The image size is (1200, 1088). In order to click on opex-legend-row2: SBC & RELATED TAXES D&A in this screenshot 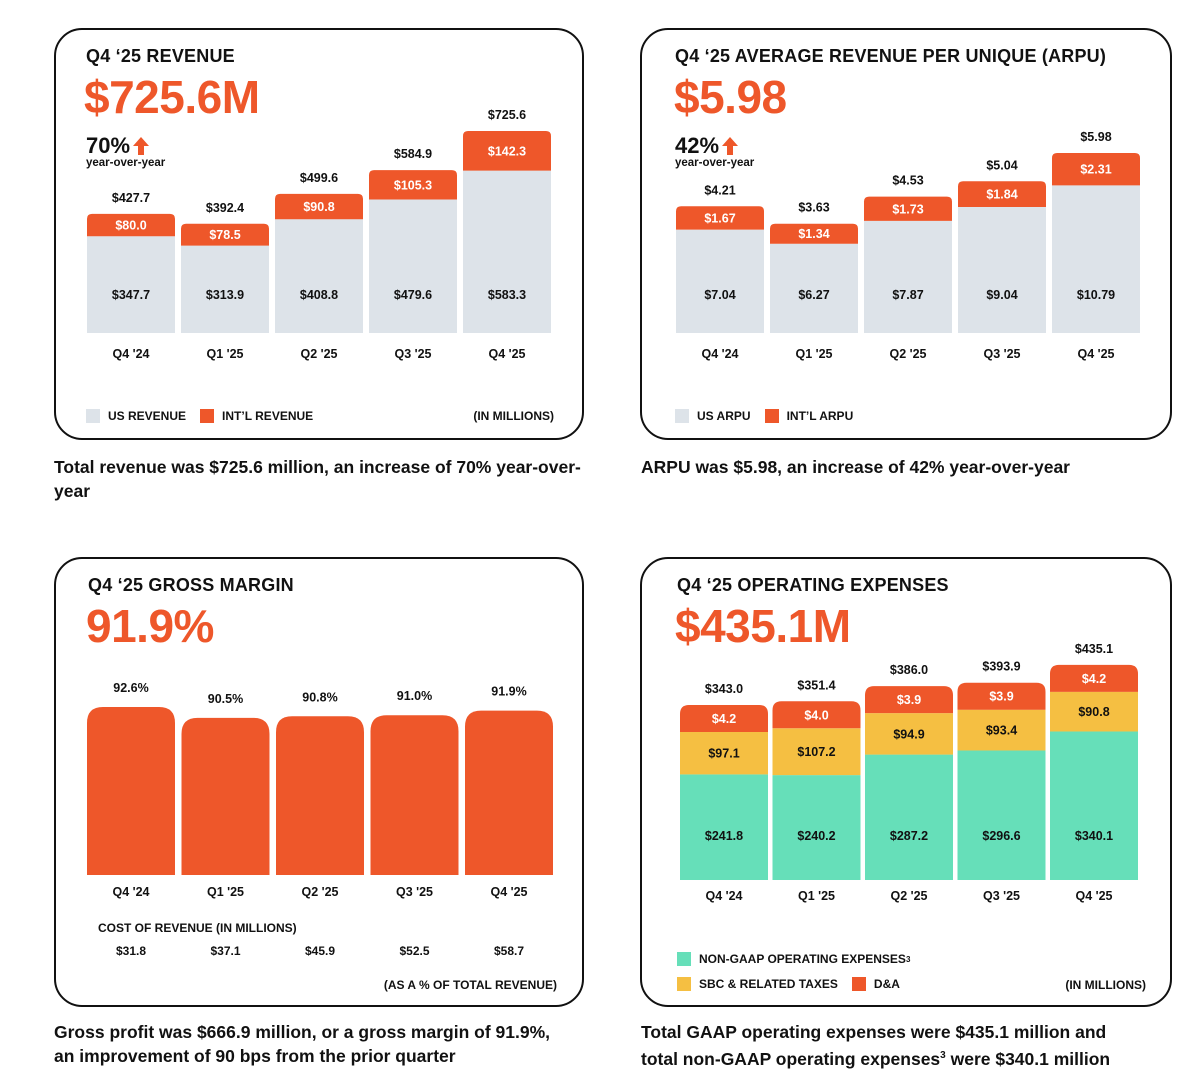, I will do `click(795, 984)`.